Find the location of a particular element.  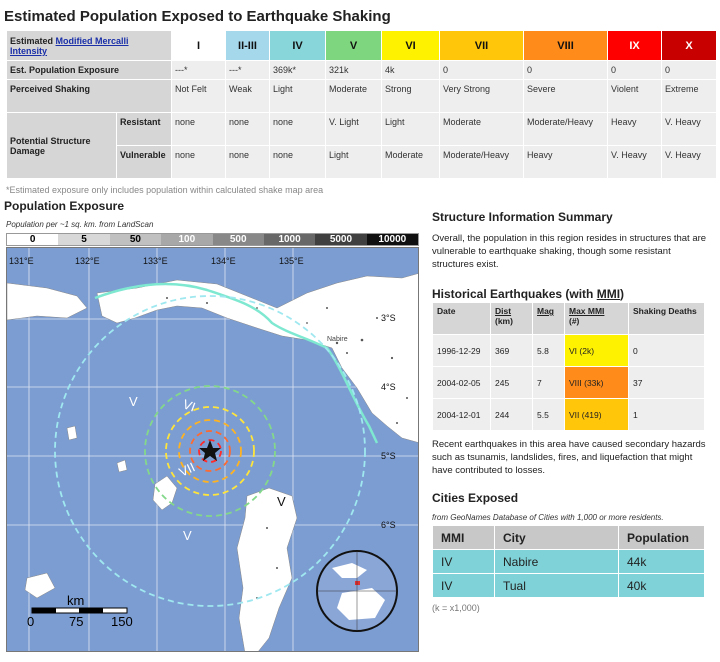

vulnerable-cell: Light is located at coordinates (354, 162).